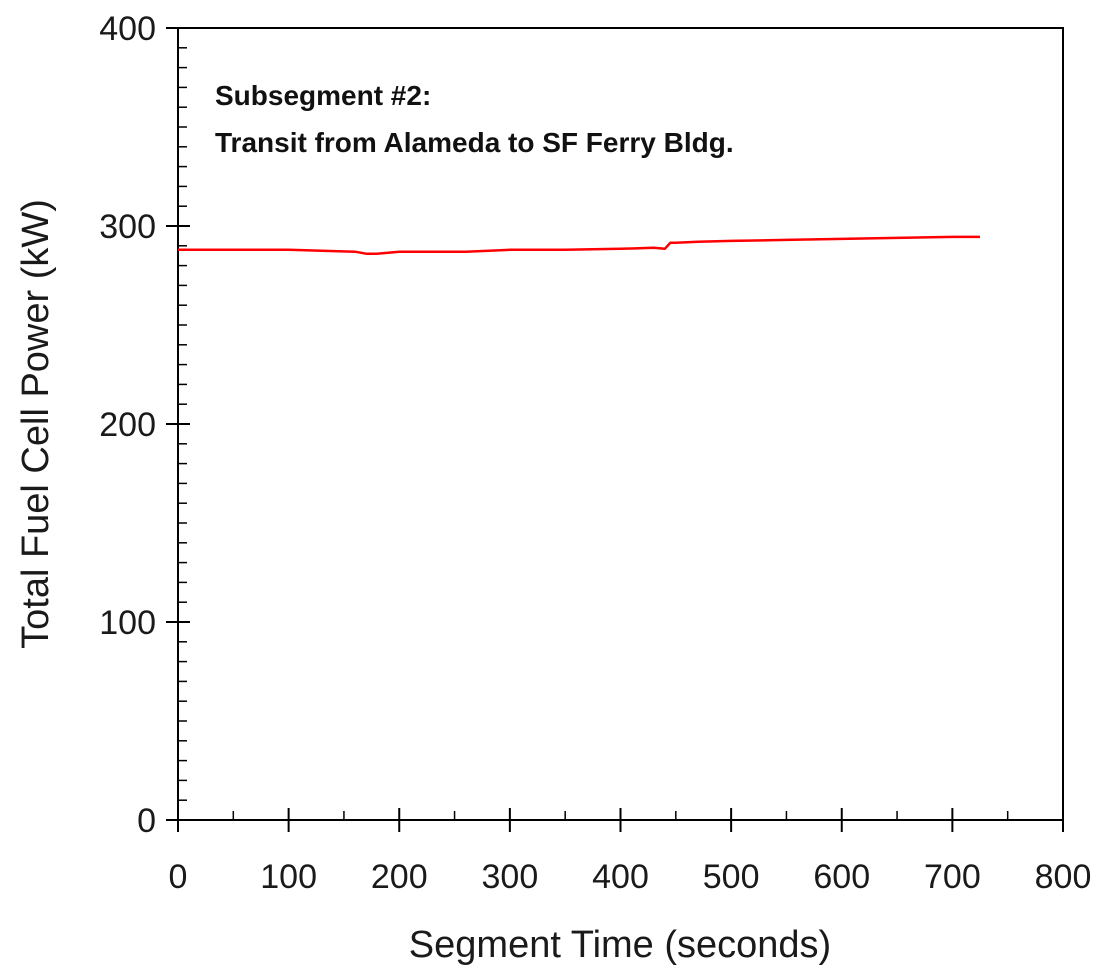  I want to click on series-line, so click(579, 245).